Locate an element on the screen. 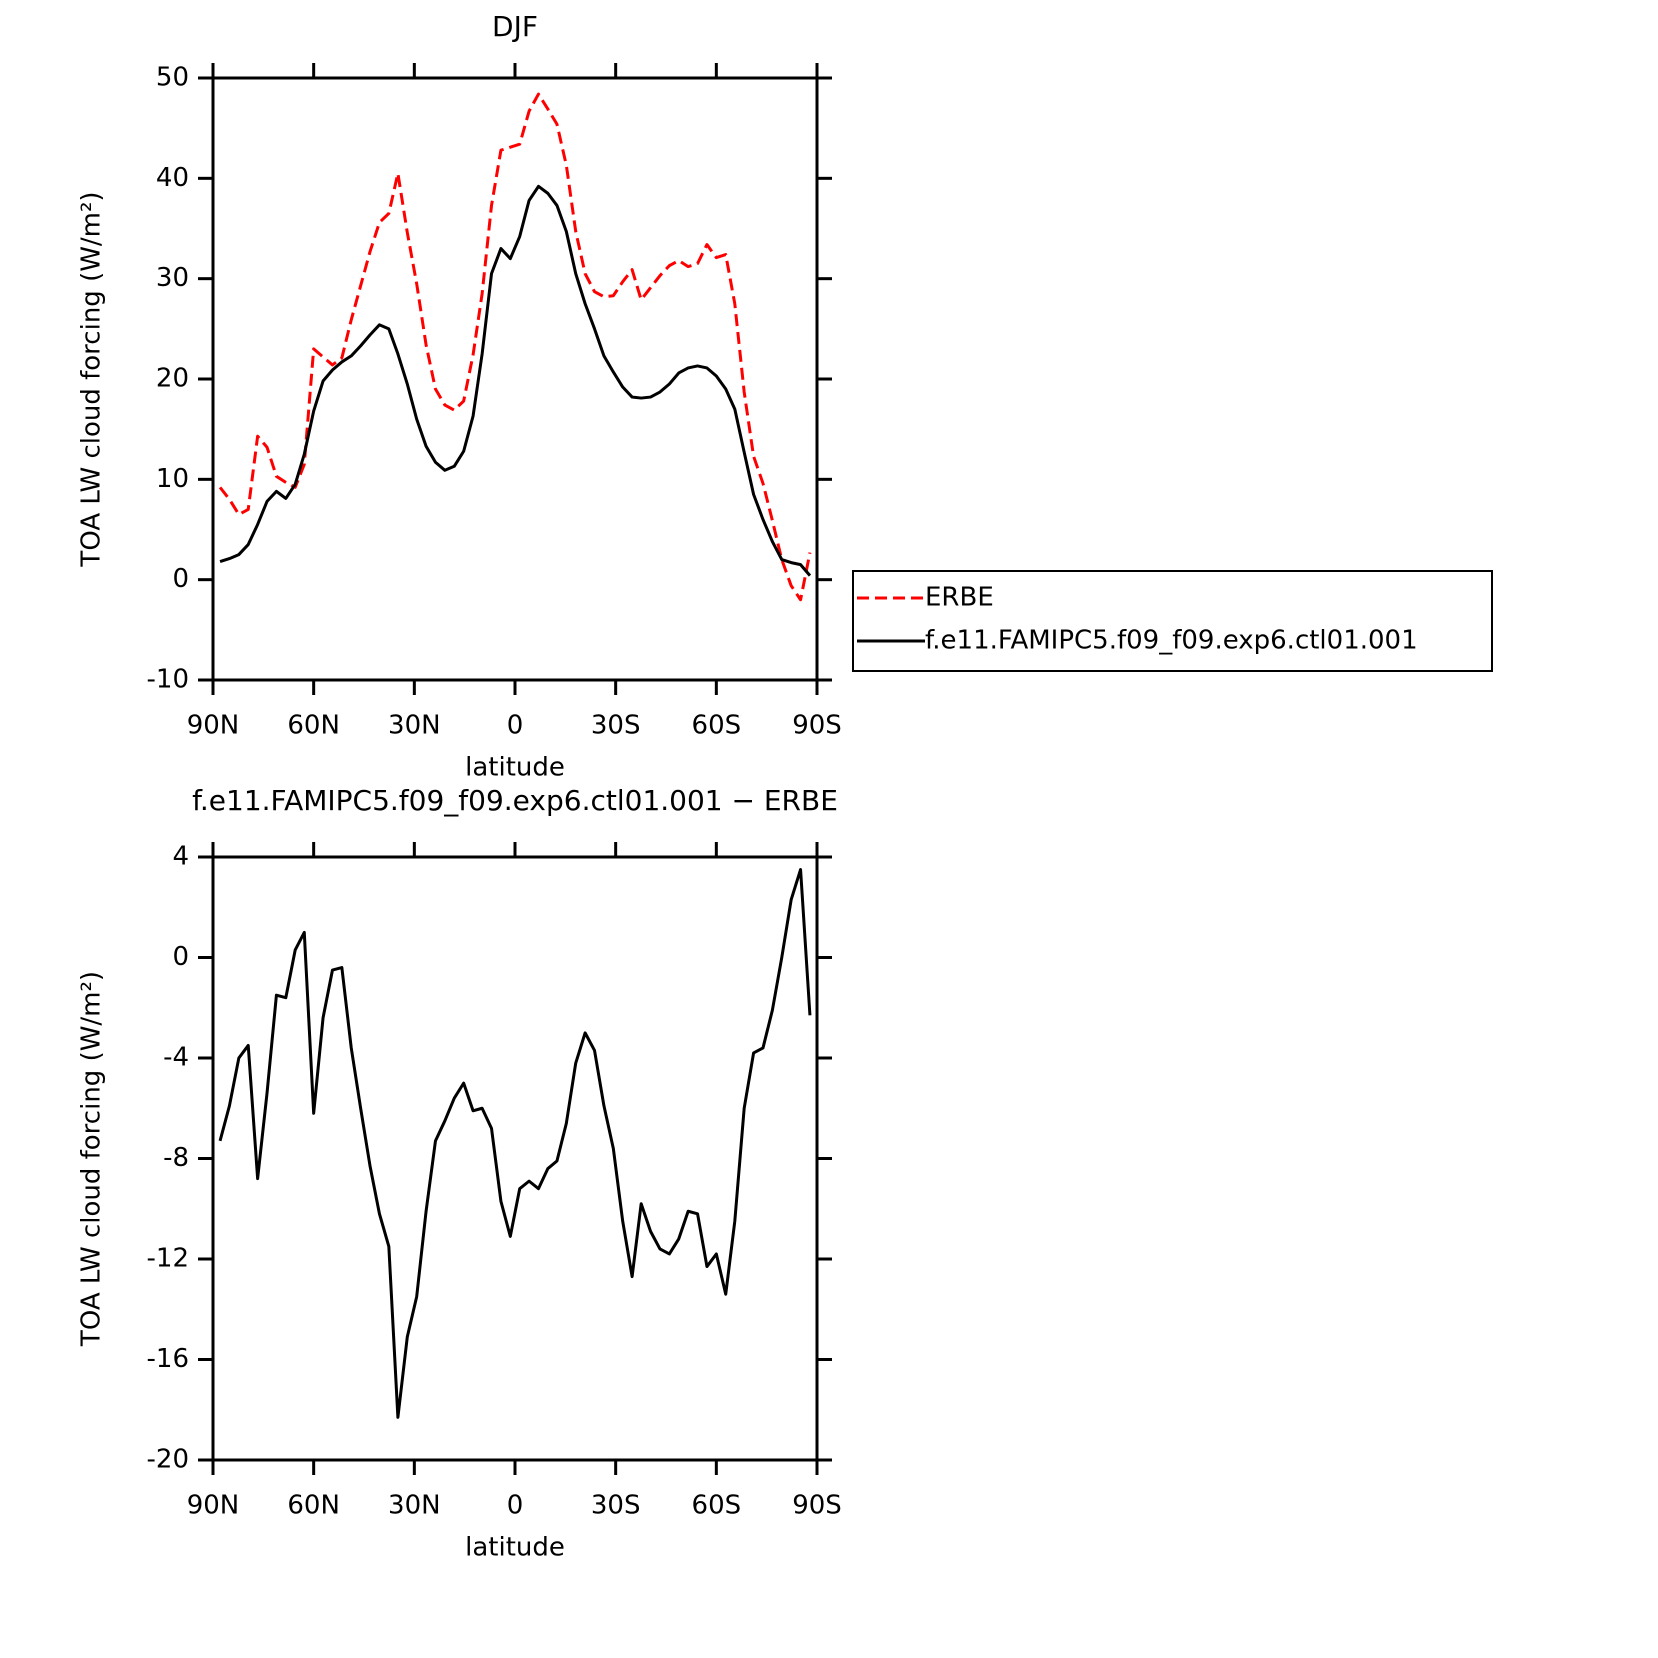 The width and height of the screenshot is (1658, 1658). legend-label: f.e11.FAMIPC5.f09_f09.exp6.ctl01.001 is located at coordinates (1171, 641).